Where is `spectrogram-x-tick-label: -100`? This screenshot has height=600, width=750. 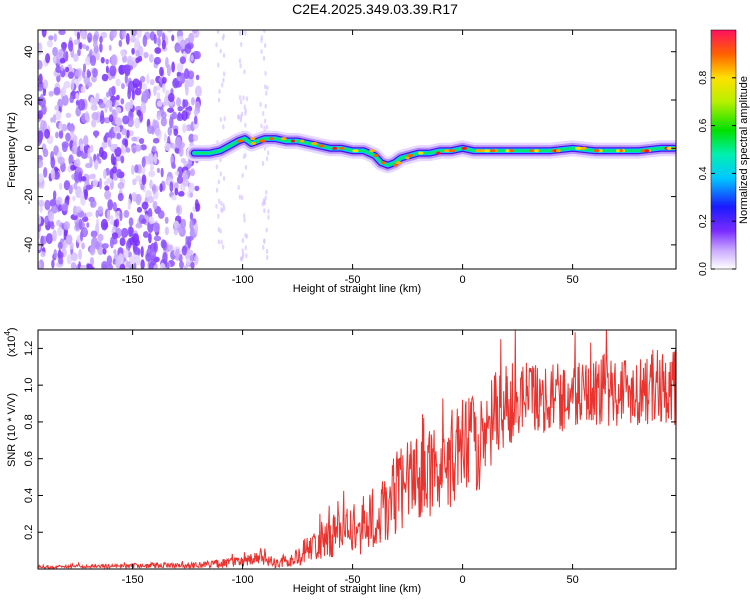 spectrogram-x-tick-label: -100 is located at coordinates (243, 280).